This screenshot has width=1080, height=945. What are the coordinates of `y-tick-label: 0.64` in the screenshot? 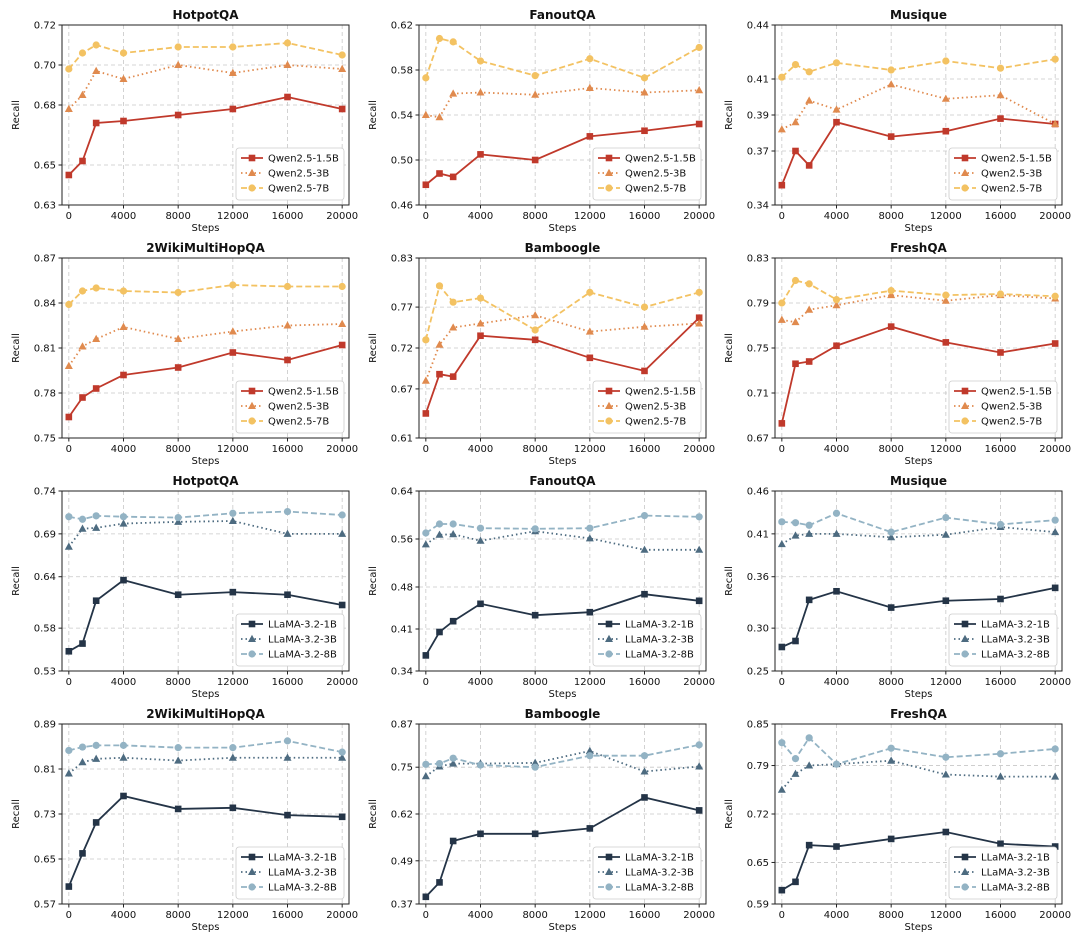 It's located at (402, 492).